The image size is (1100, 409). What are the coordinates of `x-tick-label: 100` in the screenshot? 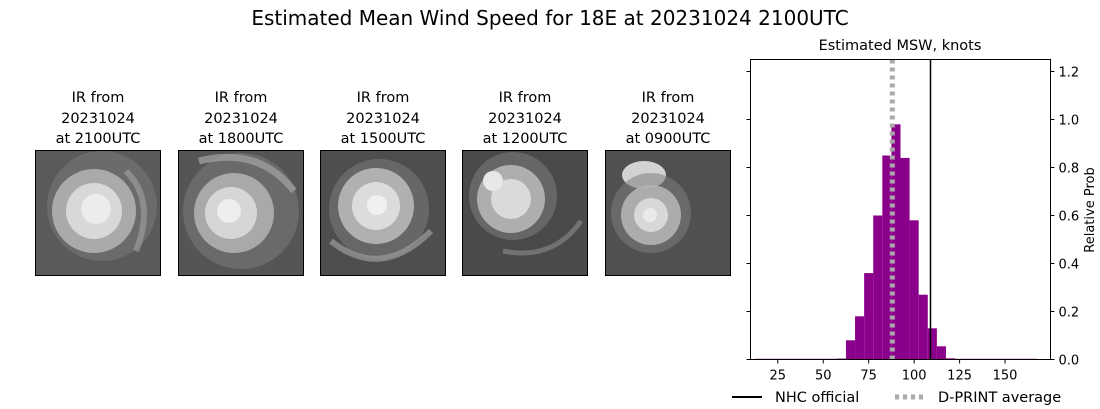 It's located at (914, 376).